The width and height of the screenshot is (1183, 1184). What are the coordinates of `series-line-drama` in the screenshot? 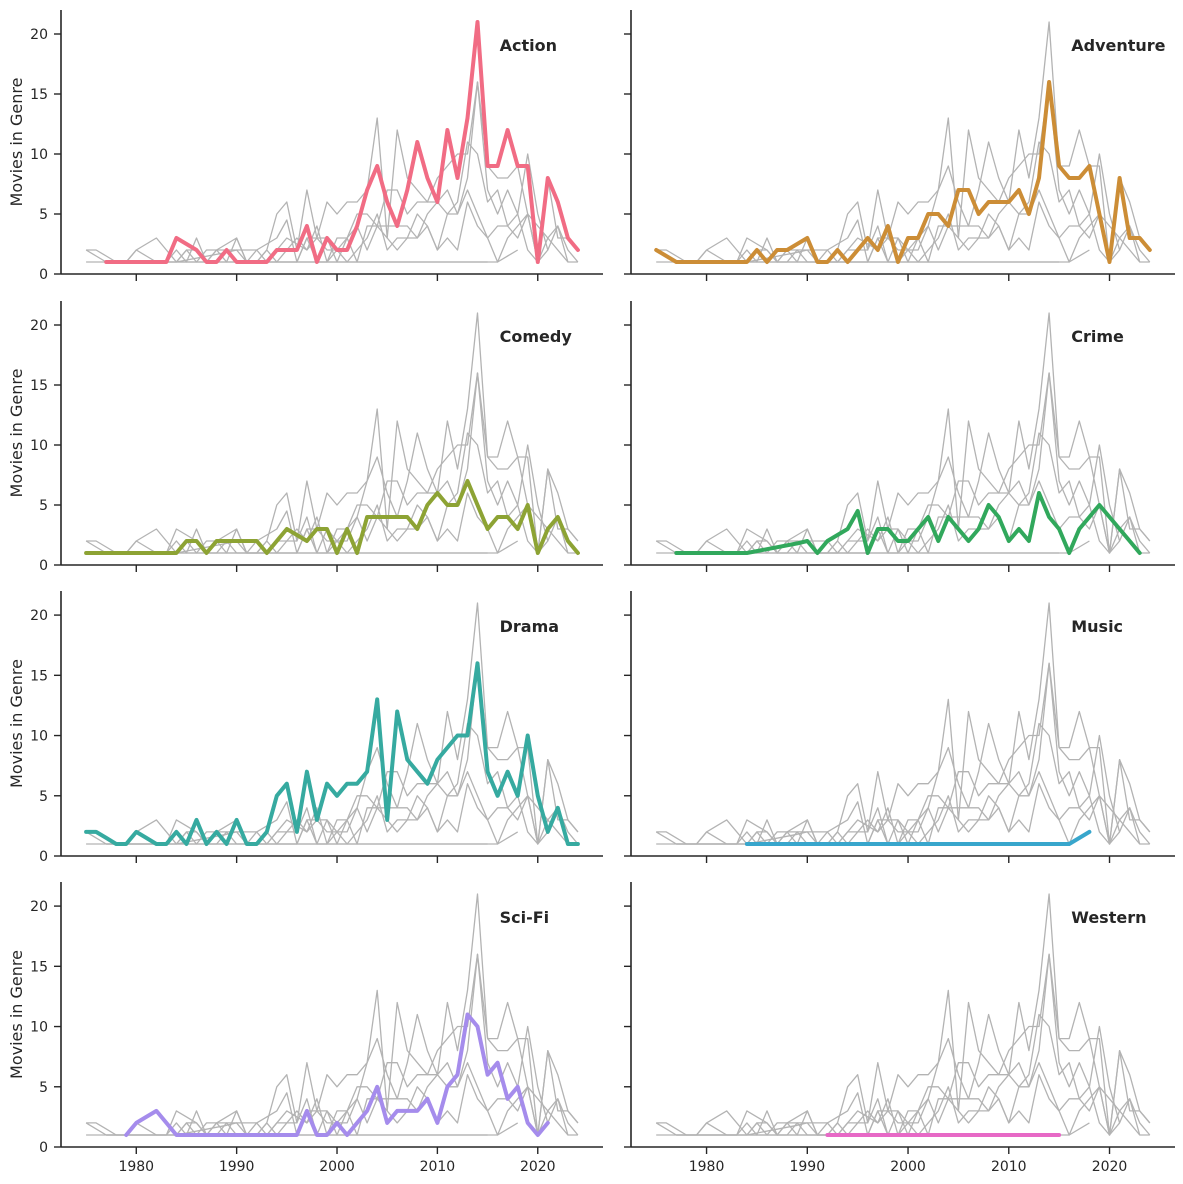 It's located at (332, 753).